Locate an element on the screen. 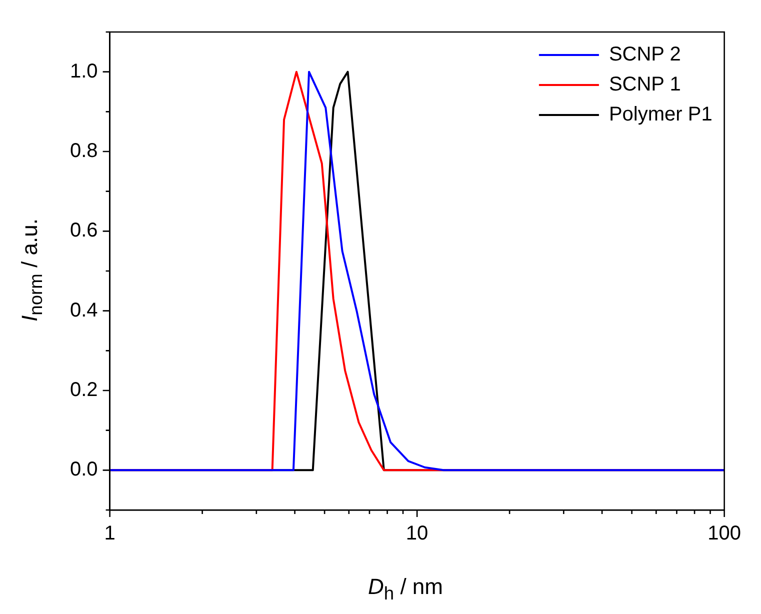 The height and width of the screenshot is (614, 761). y-tick-label: 0.4 is located at coordinates (84, 310).